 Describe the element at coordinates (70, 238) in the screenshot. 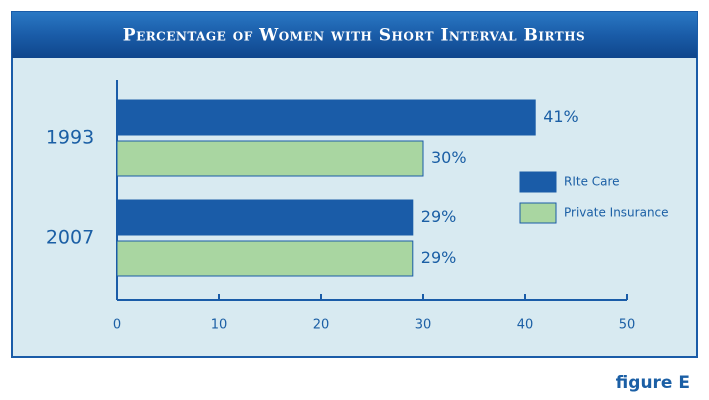

I see `y-tick-label: 2007` at that location.